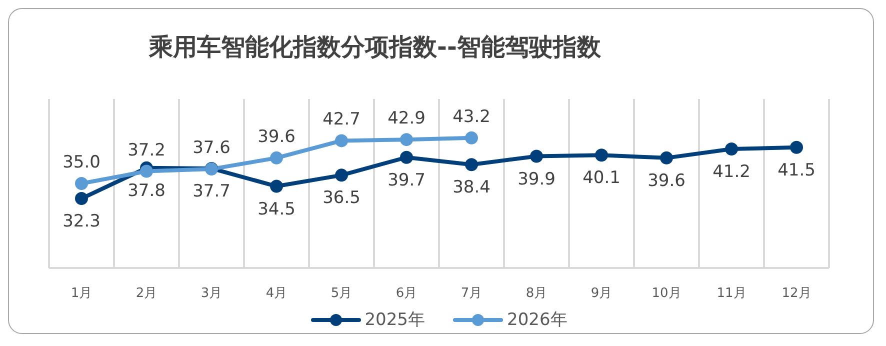  I want to click on x-tick-label: 11月, so click(731, 294).